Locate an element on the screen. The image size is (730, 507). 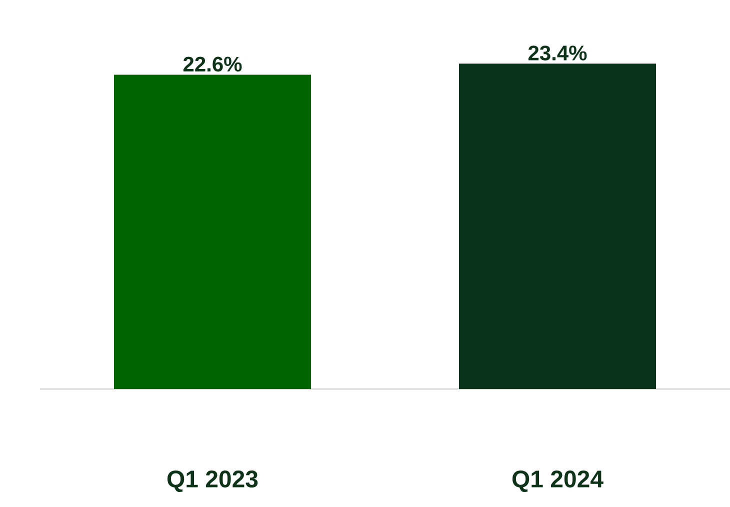
x-tick-label: Q1 2023 is located at coordinates (212, 481).